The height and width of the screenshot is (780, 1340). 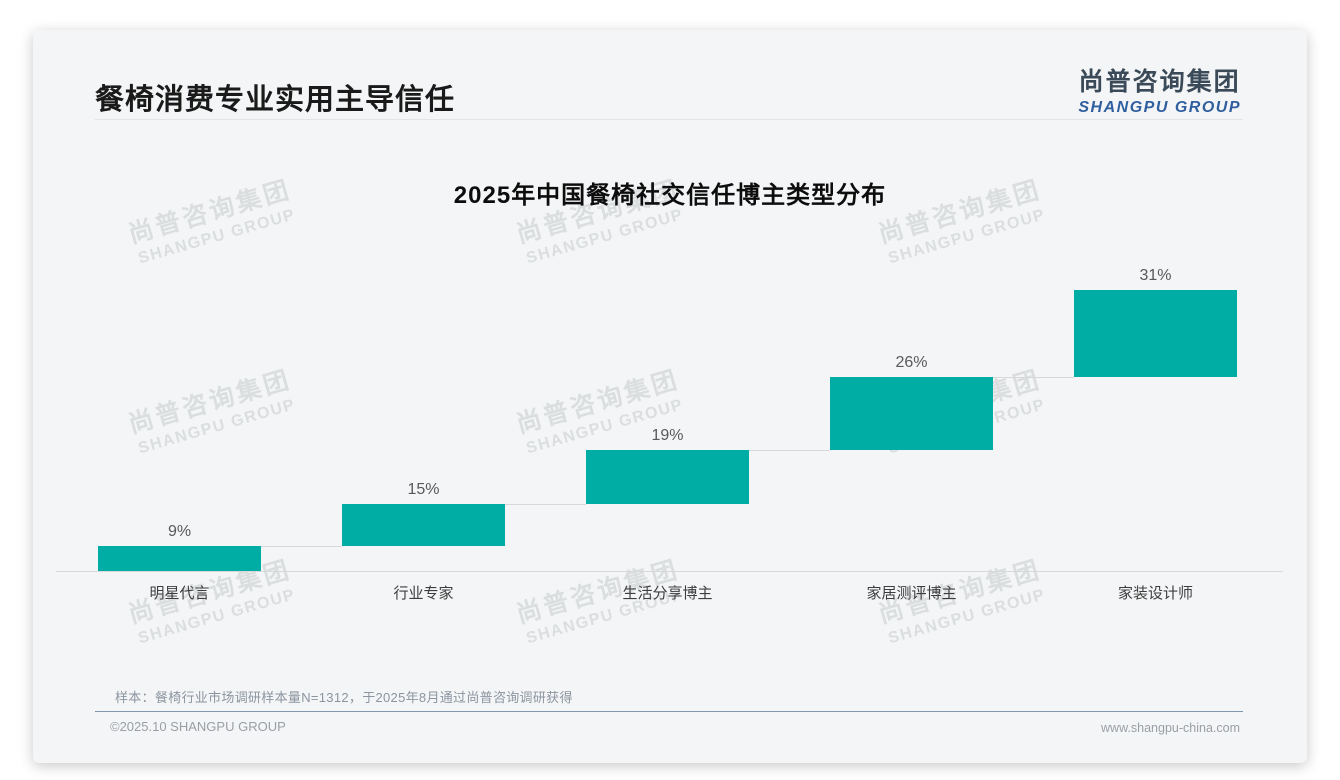 What do you see at coordinates (179, 531) in the screenshot?
I see `bar-value-label: 9%` at bounding box center [179, 531].